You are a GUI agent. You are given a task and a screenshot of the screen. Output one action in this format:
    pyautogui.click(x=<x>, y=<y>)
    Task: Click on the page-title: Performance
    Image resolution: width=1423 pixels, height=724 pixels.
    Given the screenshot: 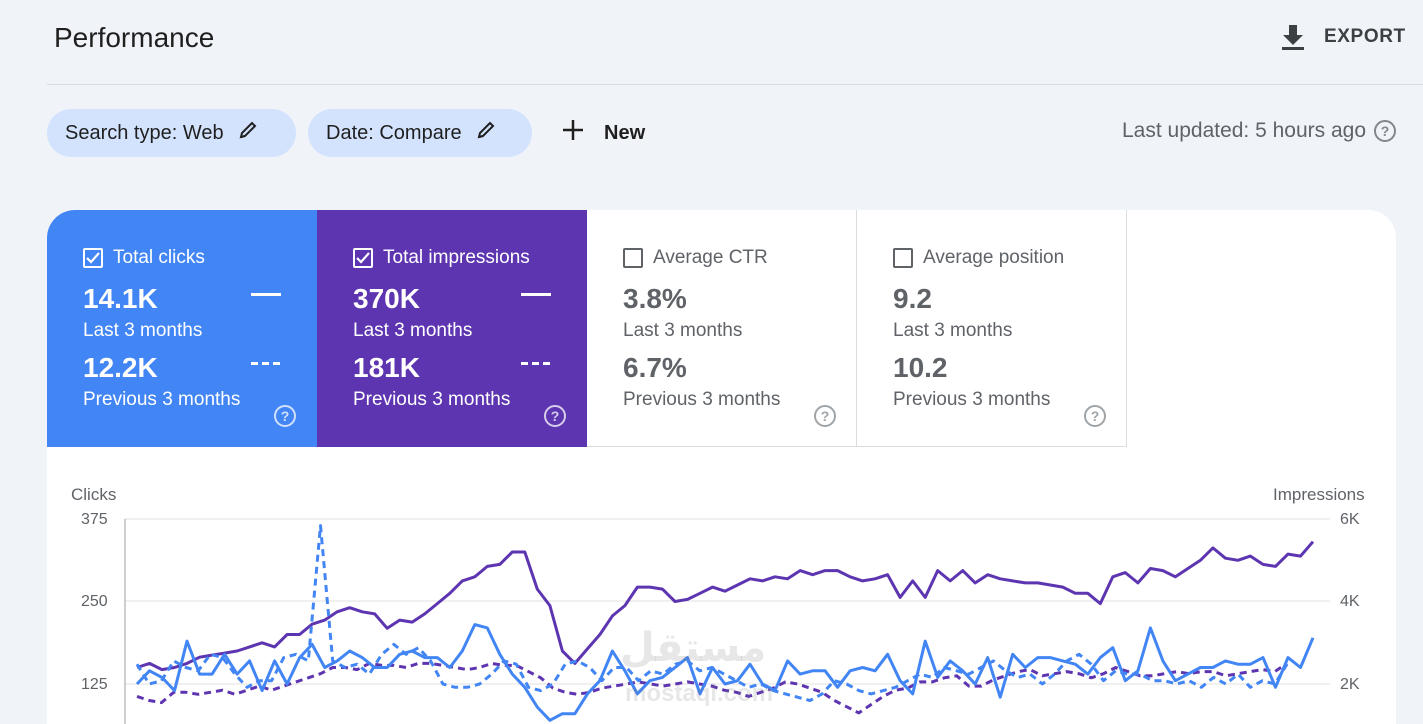 What is the action you would take?
    pyautogui.click(x=134, y=37)
    